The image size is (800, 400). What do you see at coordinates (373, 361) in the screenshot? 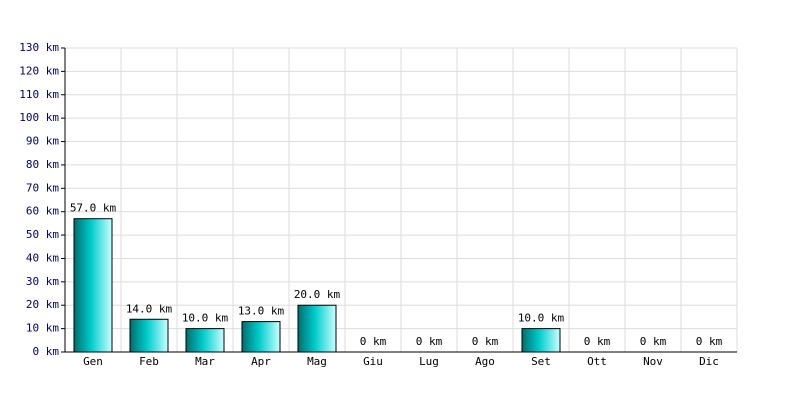
I see `x-tick-label: Giu` at bounding box center [373, 361].